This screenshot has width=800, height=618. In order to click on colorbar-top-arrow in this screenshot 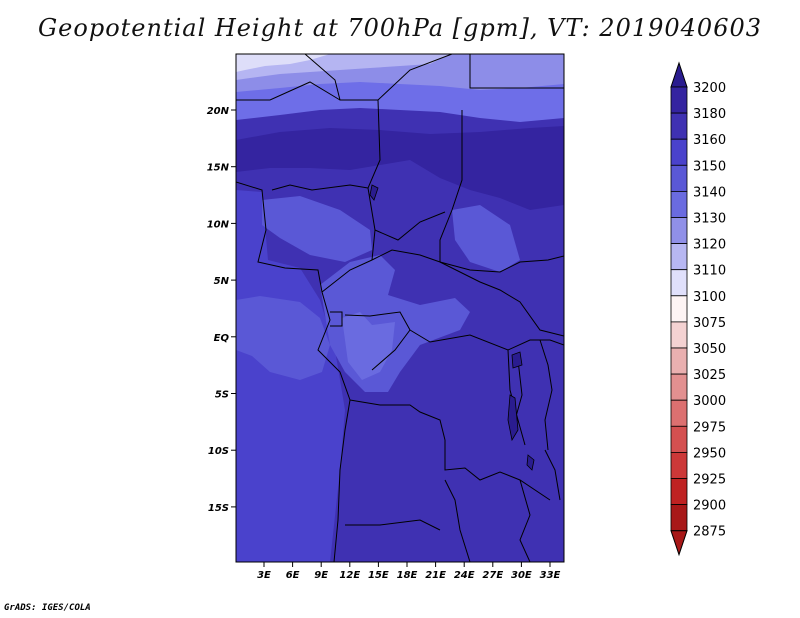, I will do `click(679, 74)`.